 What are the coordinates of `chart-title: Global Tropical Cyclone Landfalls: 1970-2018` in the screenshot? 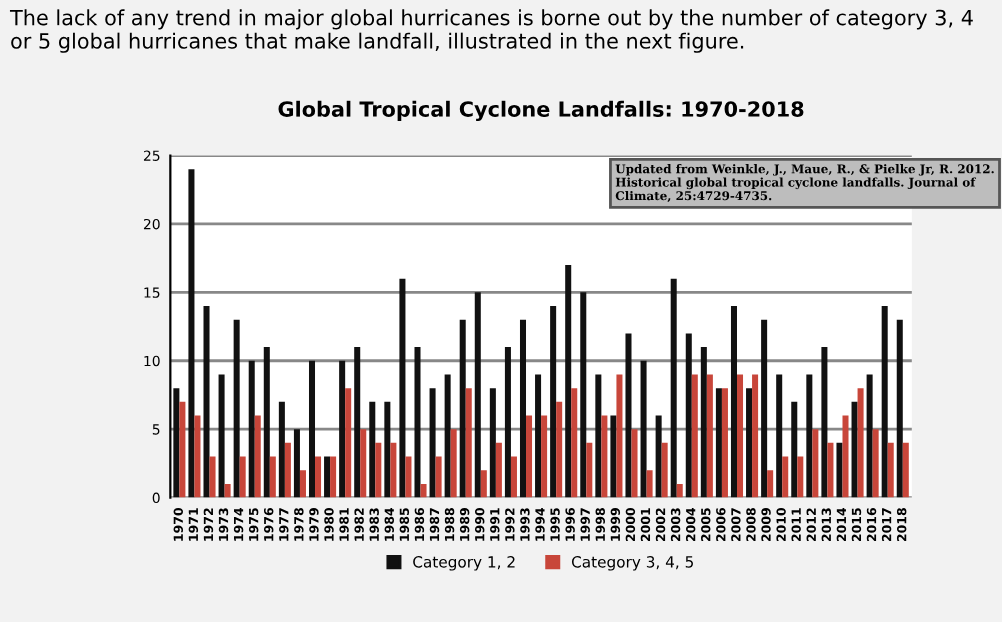 It's located at (541, 111).